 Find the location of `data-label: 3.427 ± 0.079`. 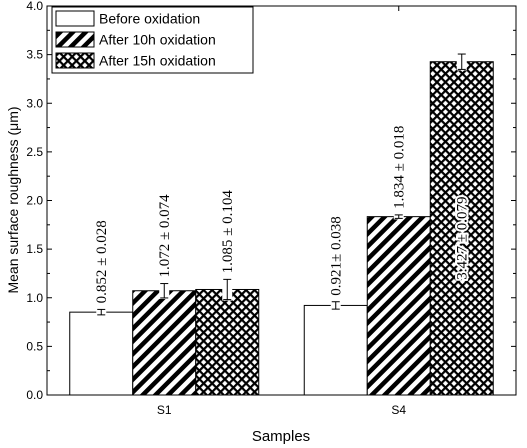

data-label: 3.427 ± 0.079 is located at coordinates (463, 237).